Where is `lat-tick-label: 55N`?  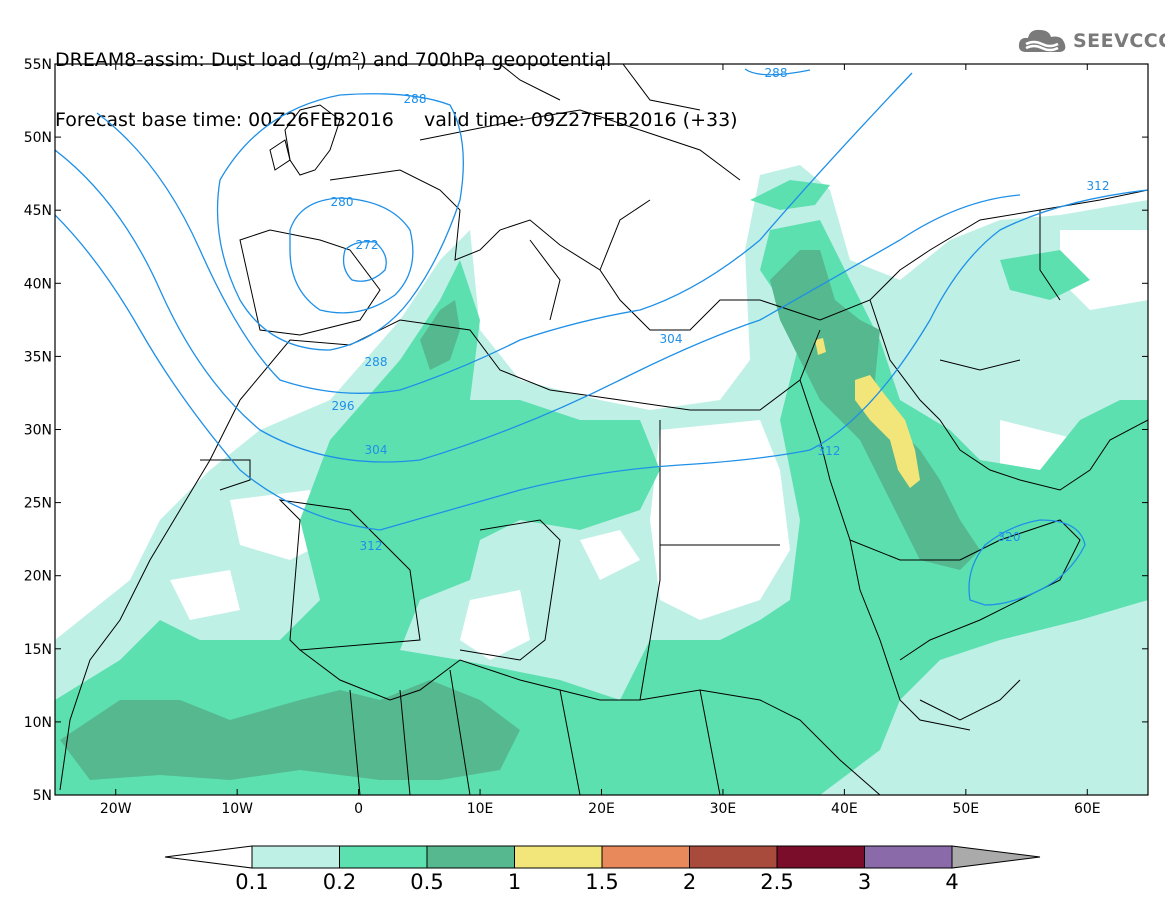 lat-tick-label: 55N is located at coordinates (38, 65).